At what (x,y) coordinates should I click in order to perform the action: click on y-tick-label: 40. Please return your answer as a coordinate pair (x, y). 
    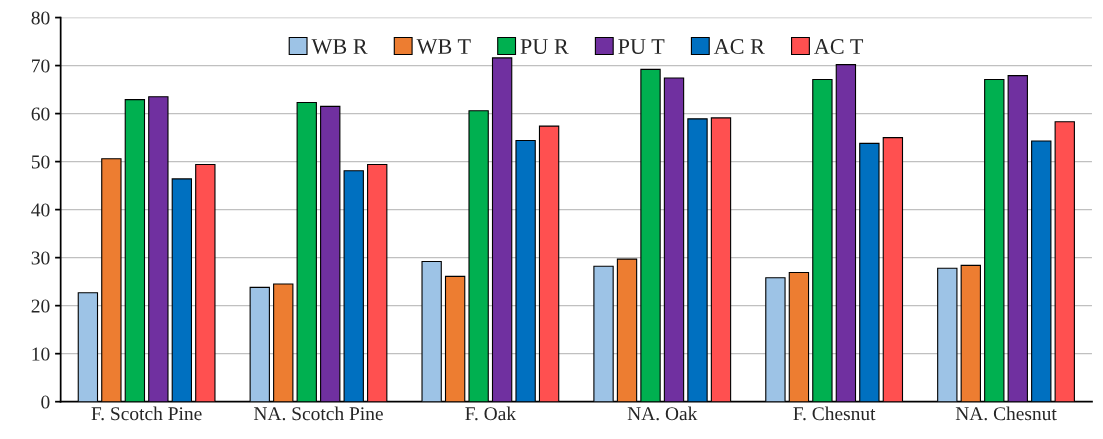
    Looking at the image, I should click on (40, 210).